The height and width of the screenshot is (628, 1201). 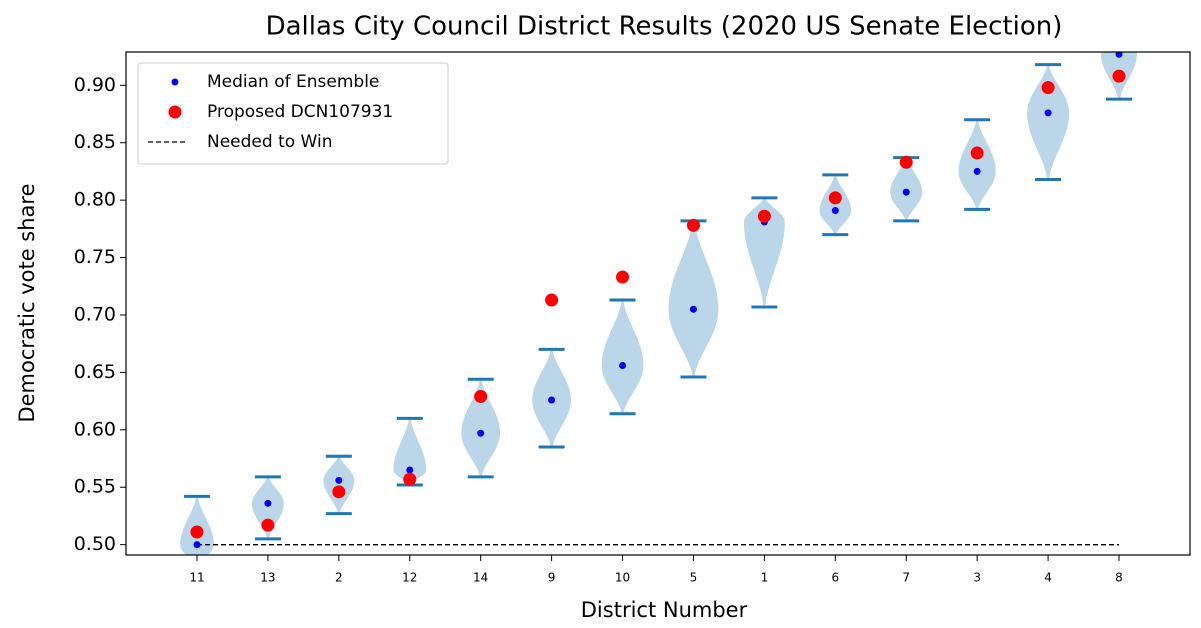 I want to click on legend-box, so click(x=293, y=113).